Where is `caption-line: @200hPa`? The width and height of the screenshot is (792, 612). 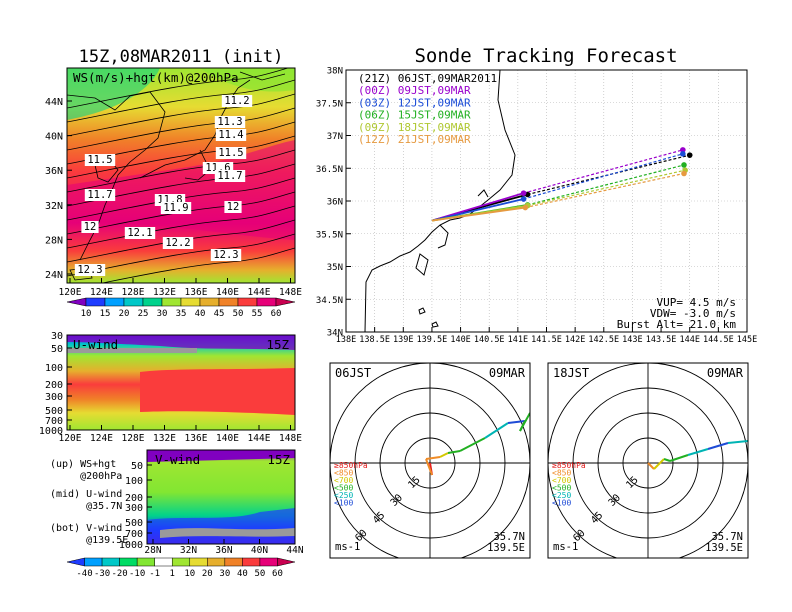
caption-line: @200hPa is located at coordinates (86, 476).